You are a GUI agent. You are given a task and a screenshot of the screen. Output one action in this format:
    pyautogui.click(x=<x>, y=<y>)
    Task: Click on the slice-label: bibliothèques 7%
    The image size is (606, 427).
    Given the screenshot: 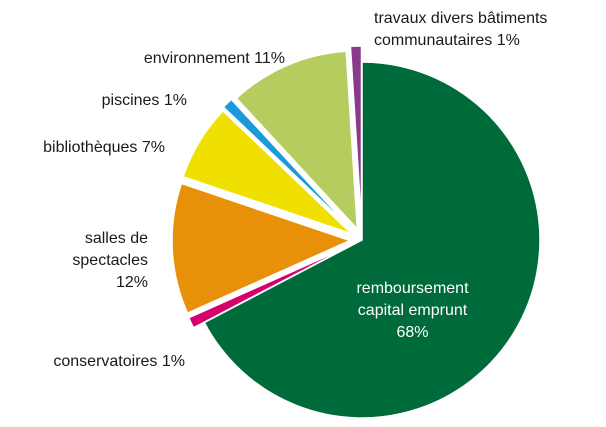 What is the action you would take?
    pyautogui.click(x=82, y=148)
    